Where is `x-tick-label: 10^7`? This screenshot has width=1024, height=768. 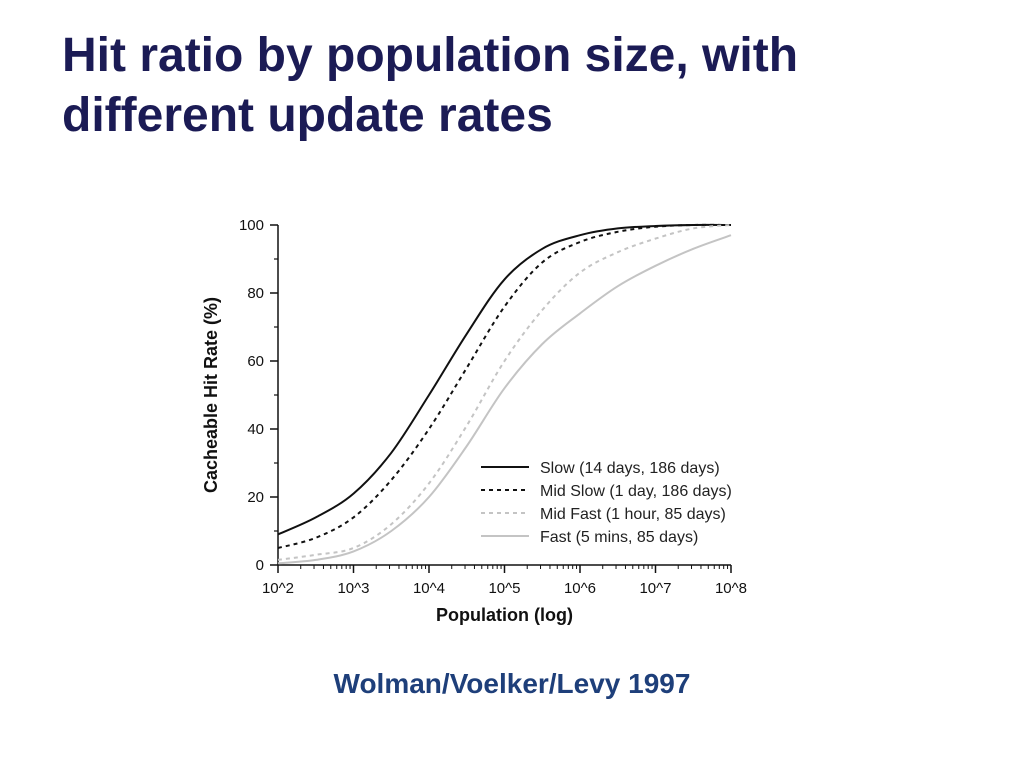 x-tick-label: 10^7 is located at coordinates (655, 588).